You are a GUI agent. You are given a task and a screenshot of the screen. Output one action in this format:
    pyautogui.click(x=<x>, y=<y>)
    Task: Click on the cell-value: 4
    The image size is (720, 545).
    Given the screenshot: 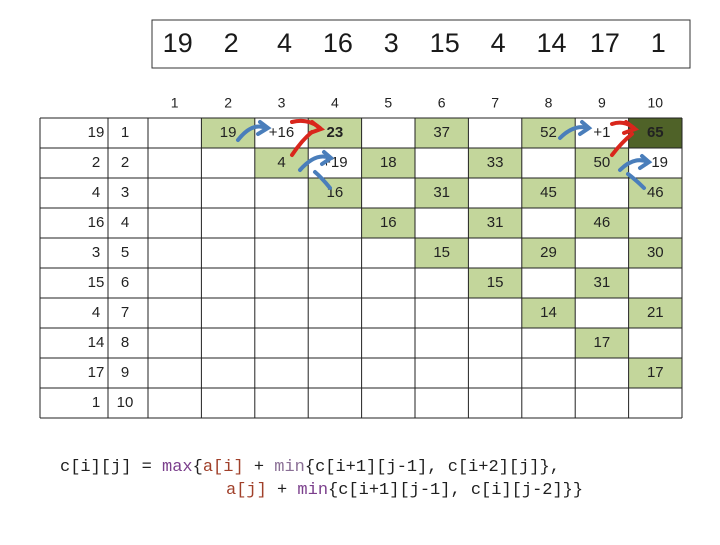 What is the action you would take?
    pyautogui.click(x=281, y=162)
    